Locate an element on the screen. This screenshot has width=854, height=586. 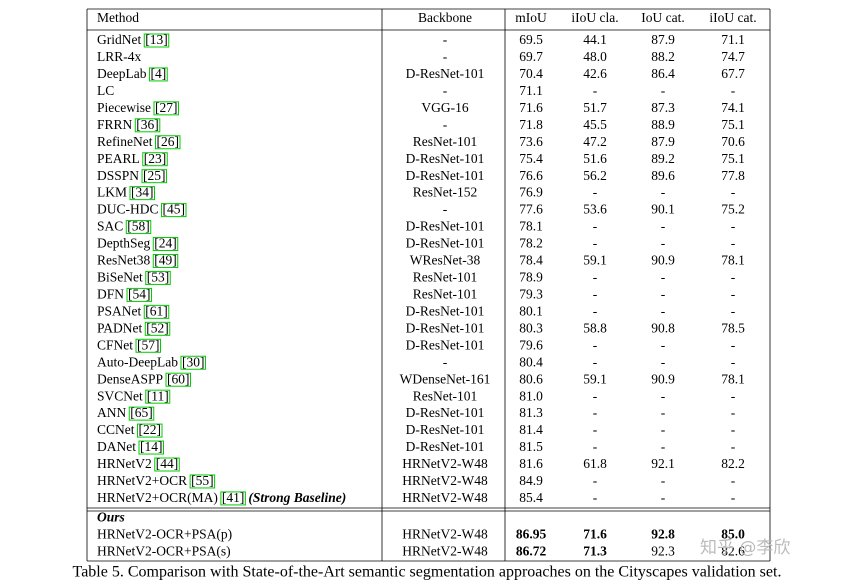
cell: 58.8 is located at coordinates (595, 327).